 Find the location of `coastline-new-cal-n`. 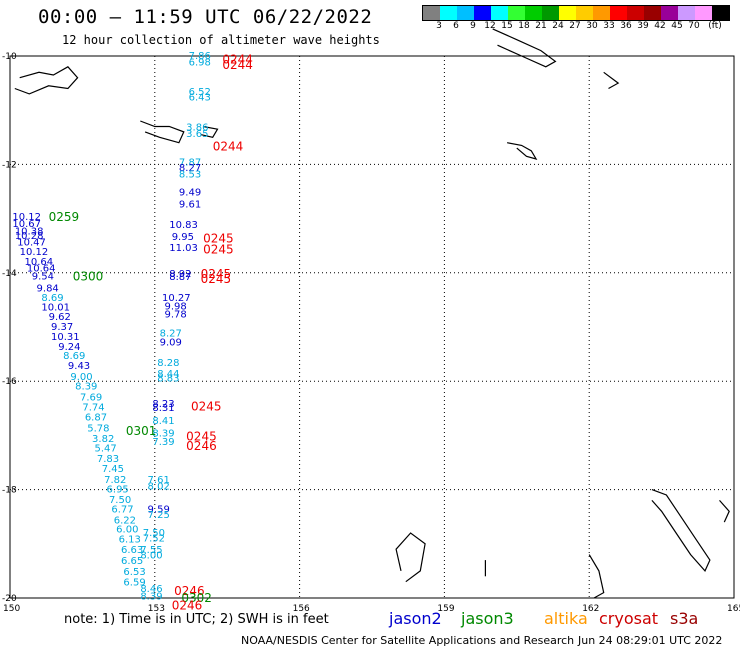

coastline-new-cal-n is located at coordinates (681, 530).